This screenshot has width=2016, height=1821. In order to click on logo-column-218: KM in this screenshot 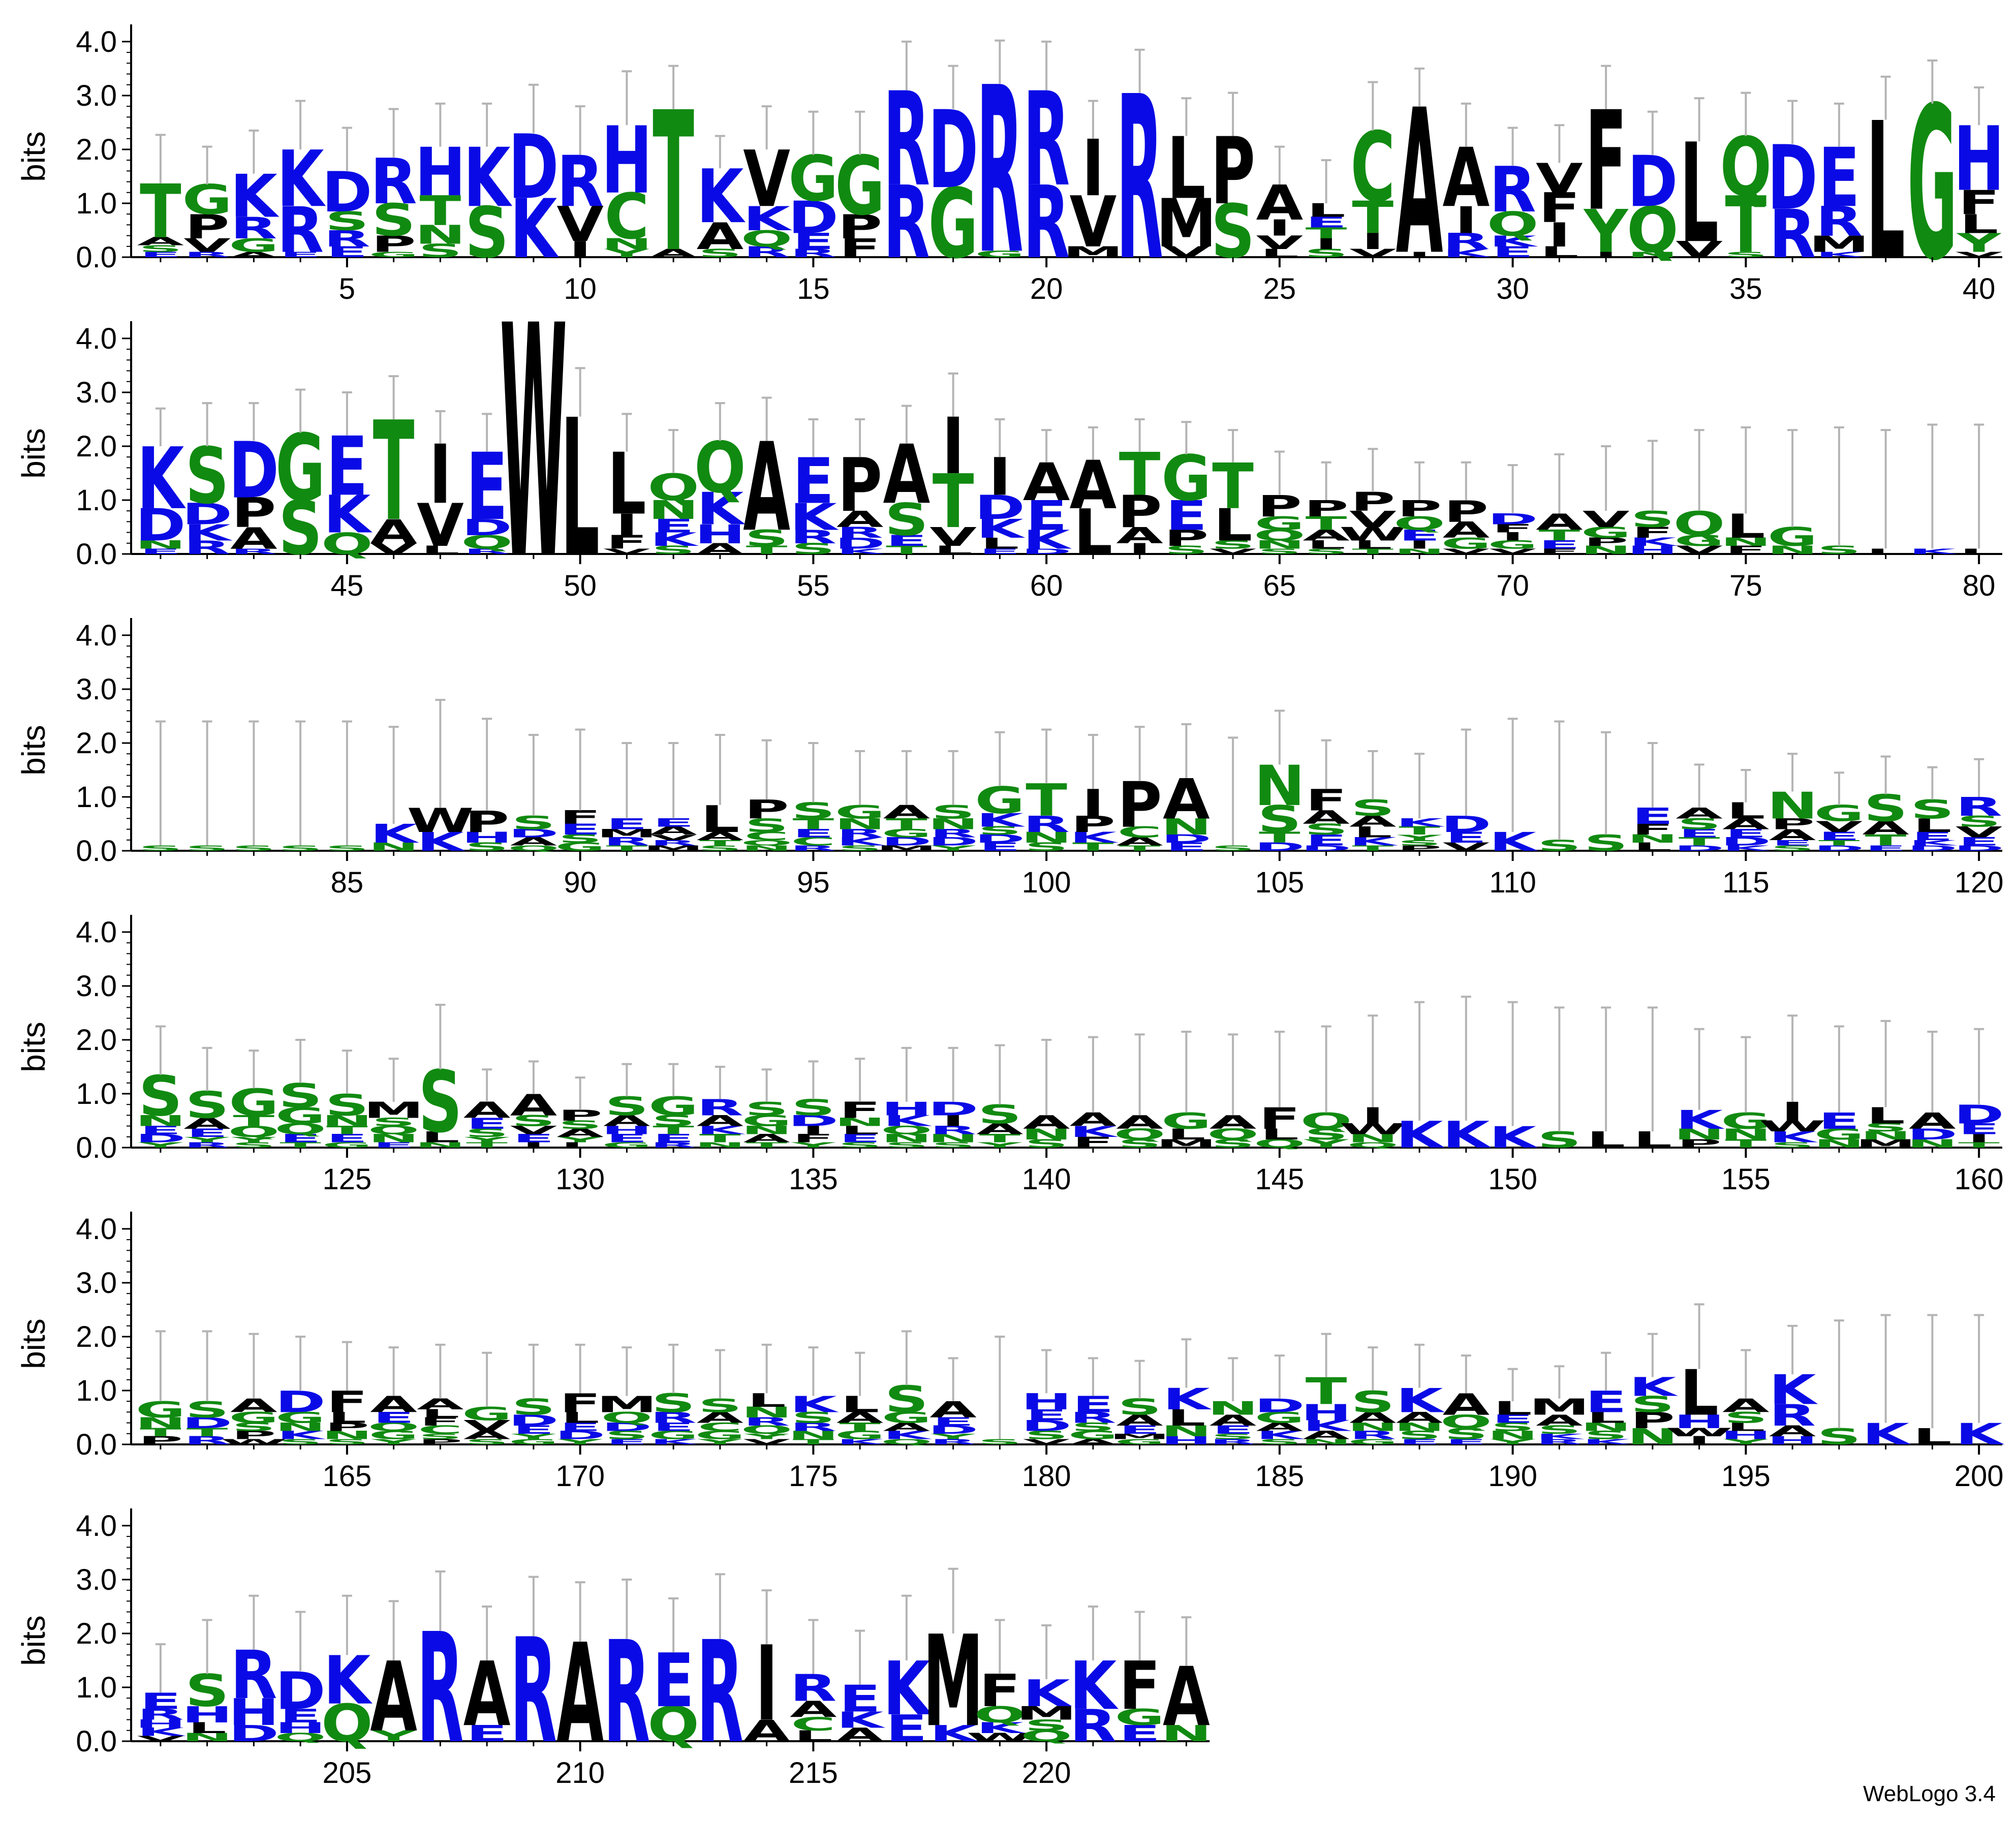, I will do `click(953, 1661)`.